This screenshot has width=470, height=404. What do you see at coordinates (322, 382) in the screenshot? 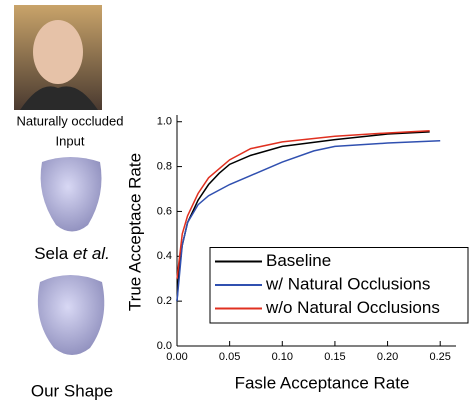
I see `x-axis-label: Fasle Acceptance Rate` at bounding box center [322, 382].